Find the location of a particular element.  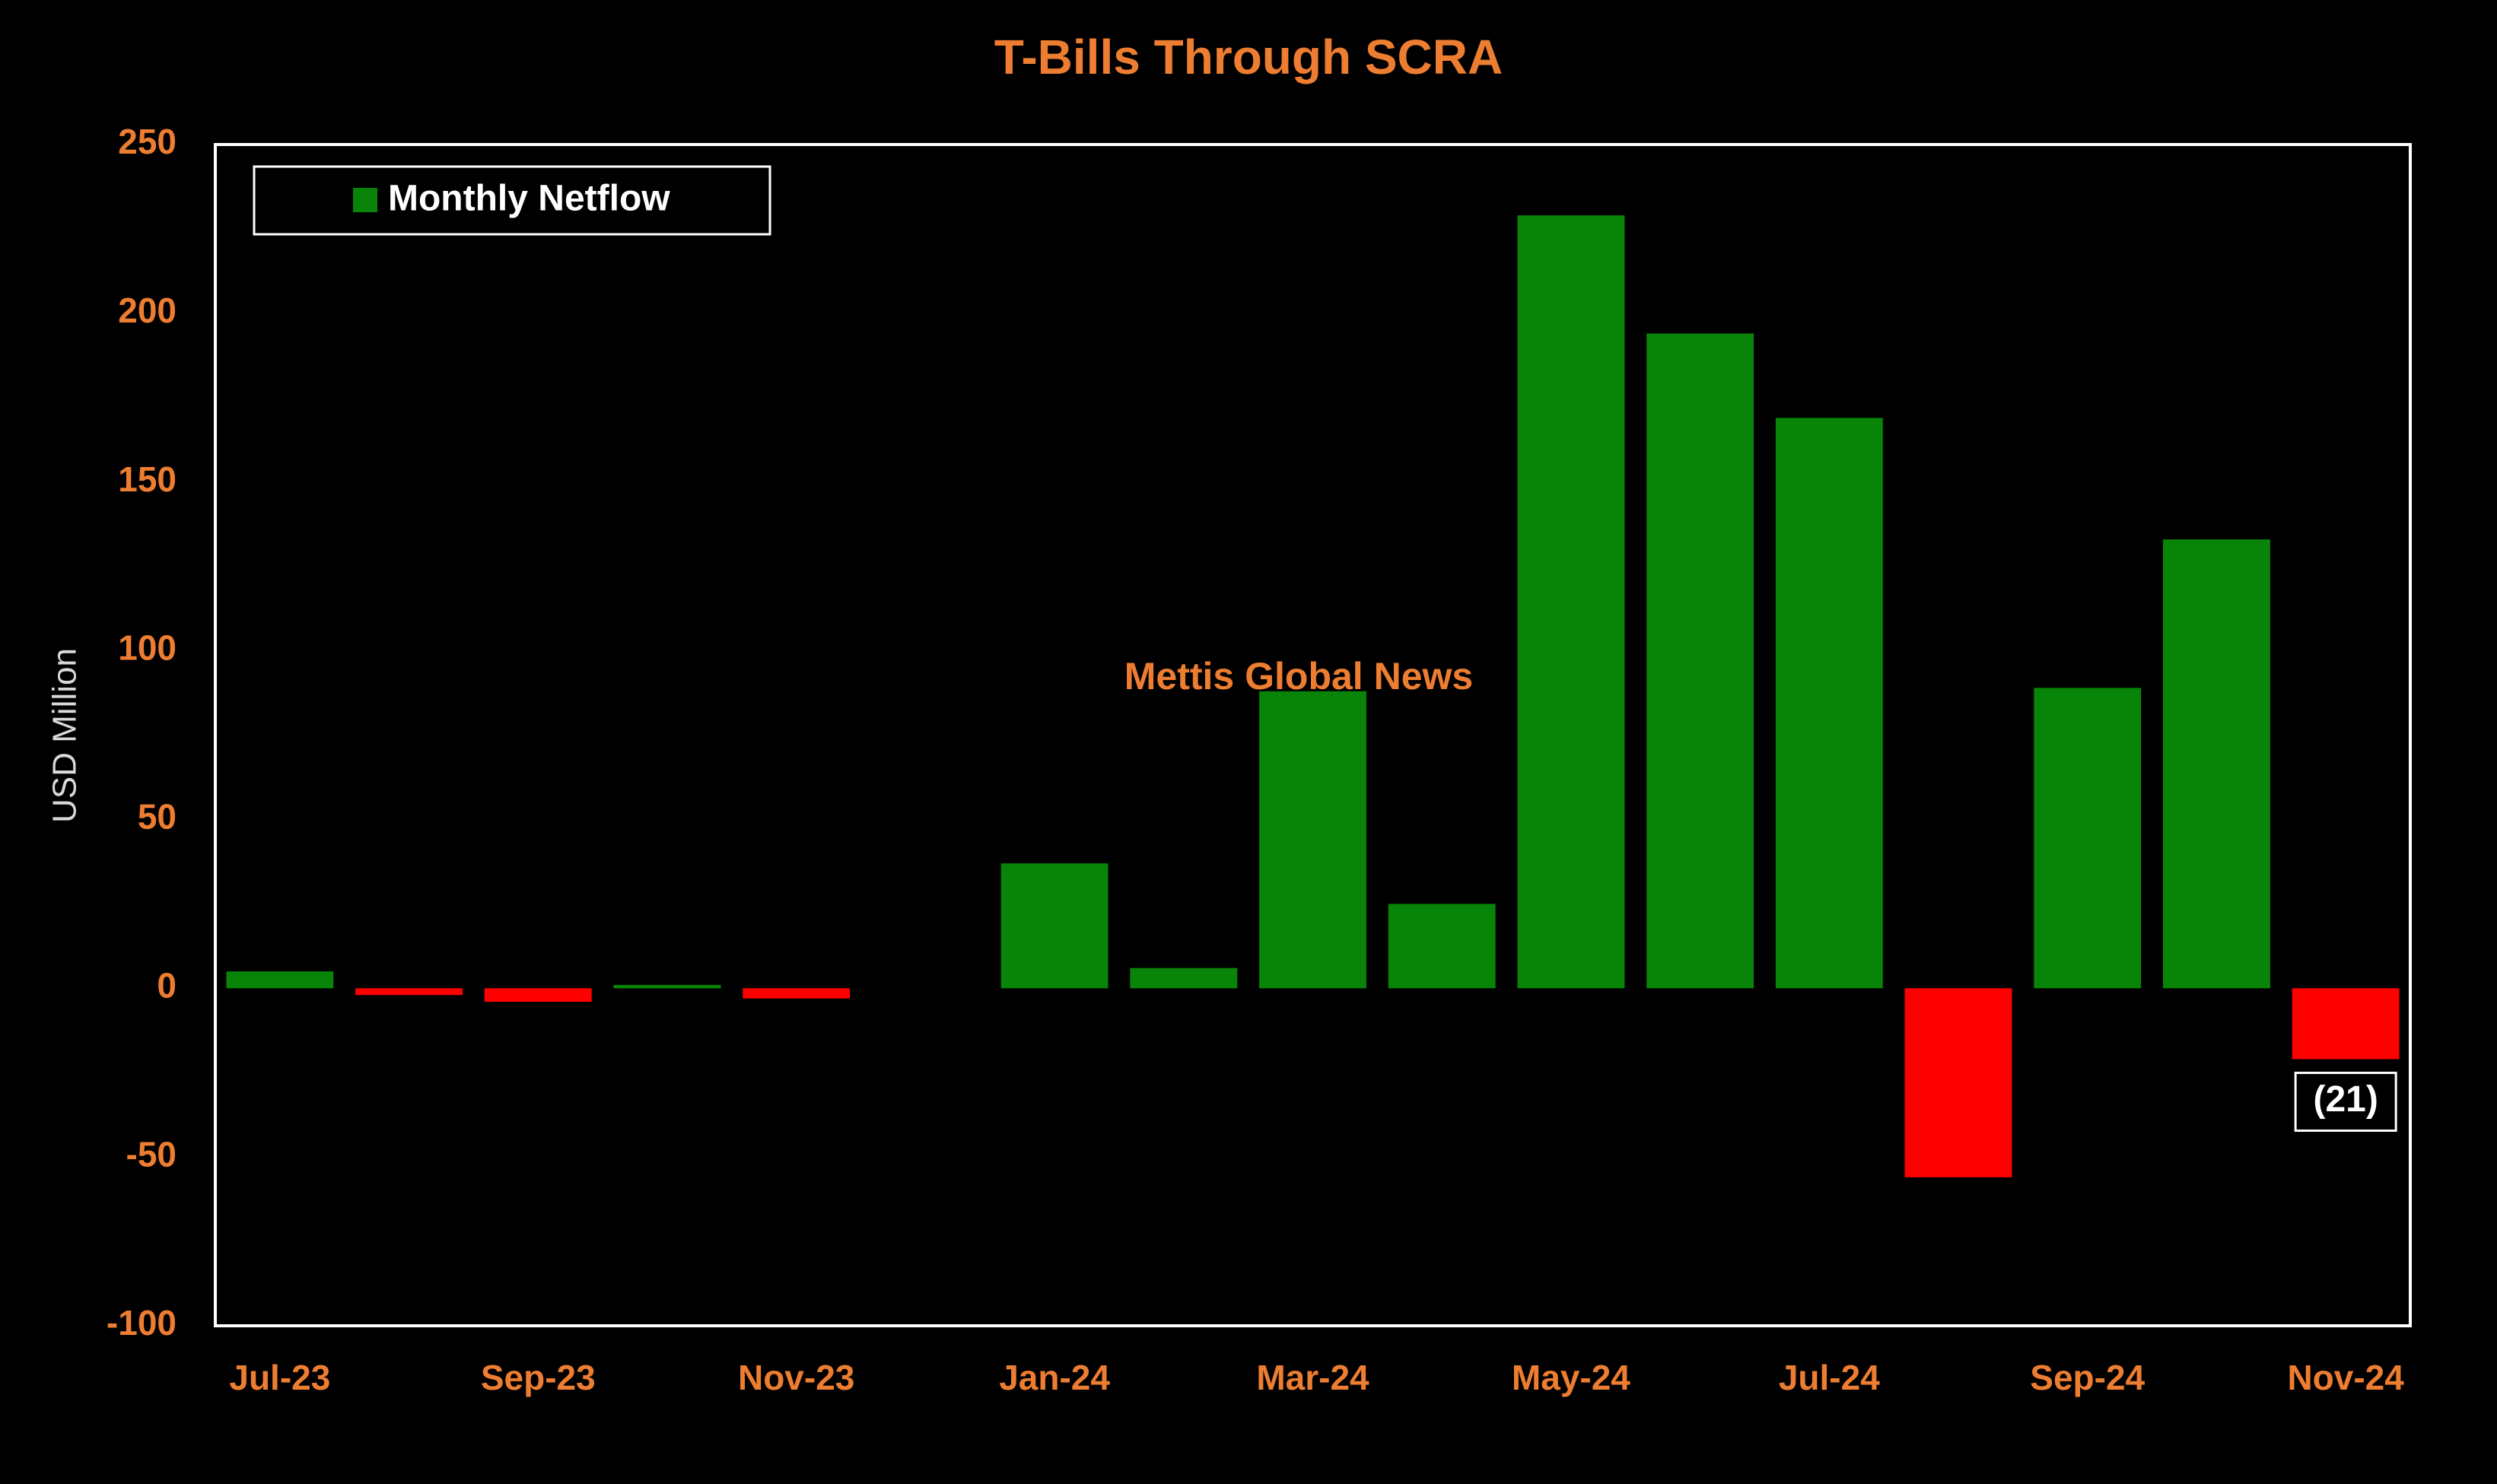

x-tick-label: Mar-24 is located at coordinates (1312, 1377).